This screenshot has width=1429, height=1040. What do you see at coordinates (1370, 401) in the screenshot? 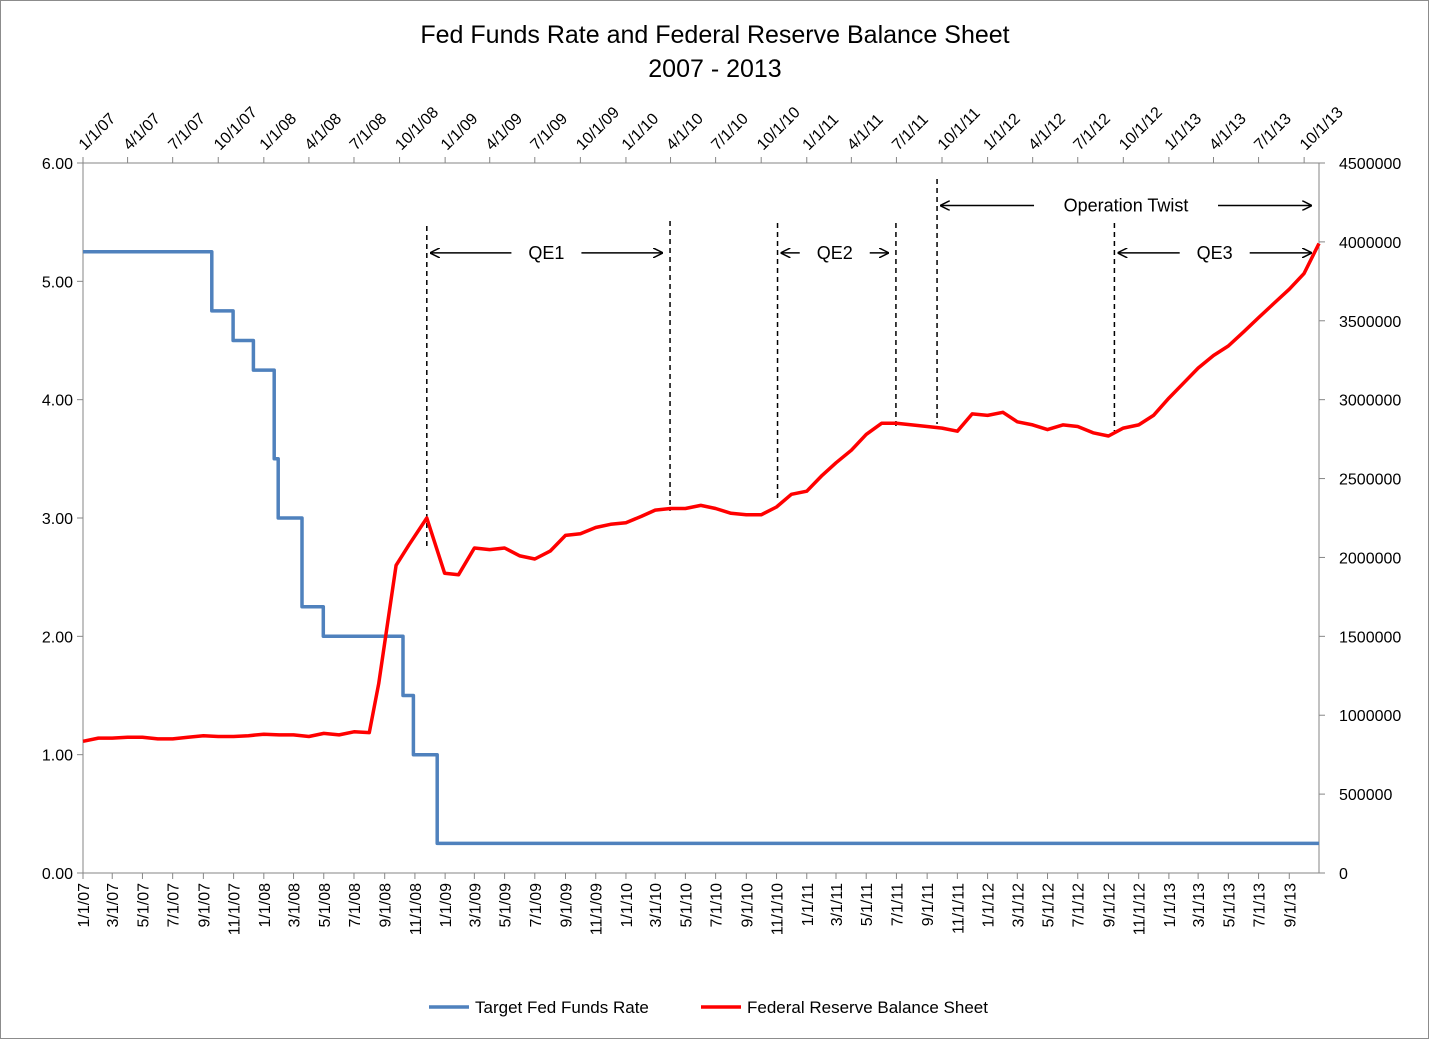
I see `y-right-tick-label: 3000000` at bounding box center [1370, 401].